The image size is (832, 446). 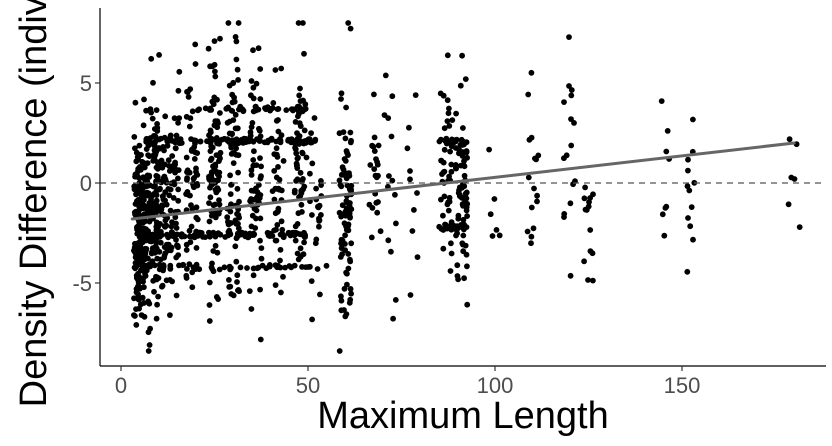 What do you see at coordinates (682, 385) in the screenshot?
I see `x-tick-label-3: 150` at bounding box center [682, 385].